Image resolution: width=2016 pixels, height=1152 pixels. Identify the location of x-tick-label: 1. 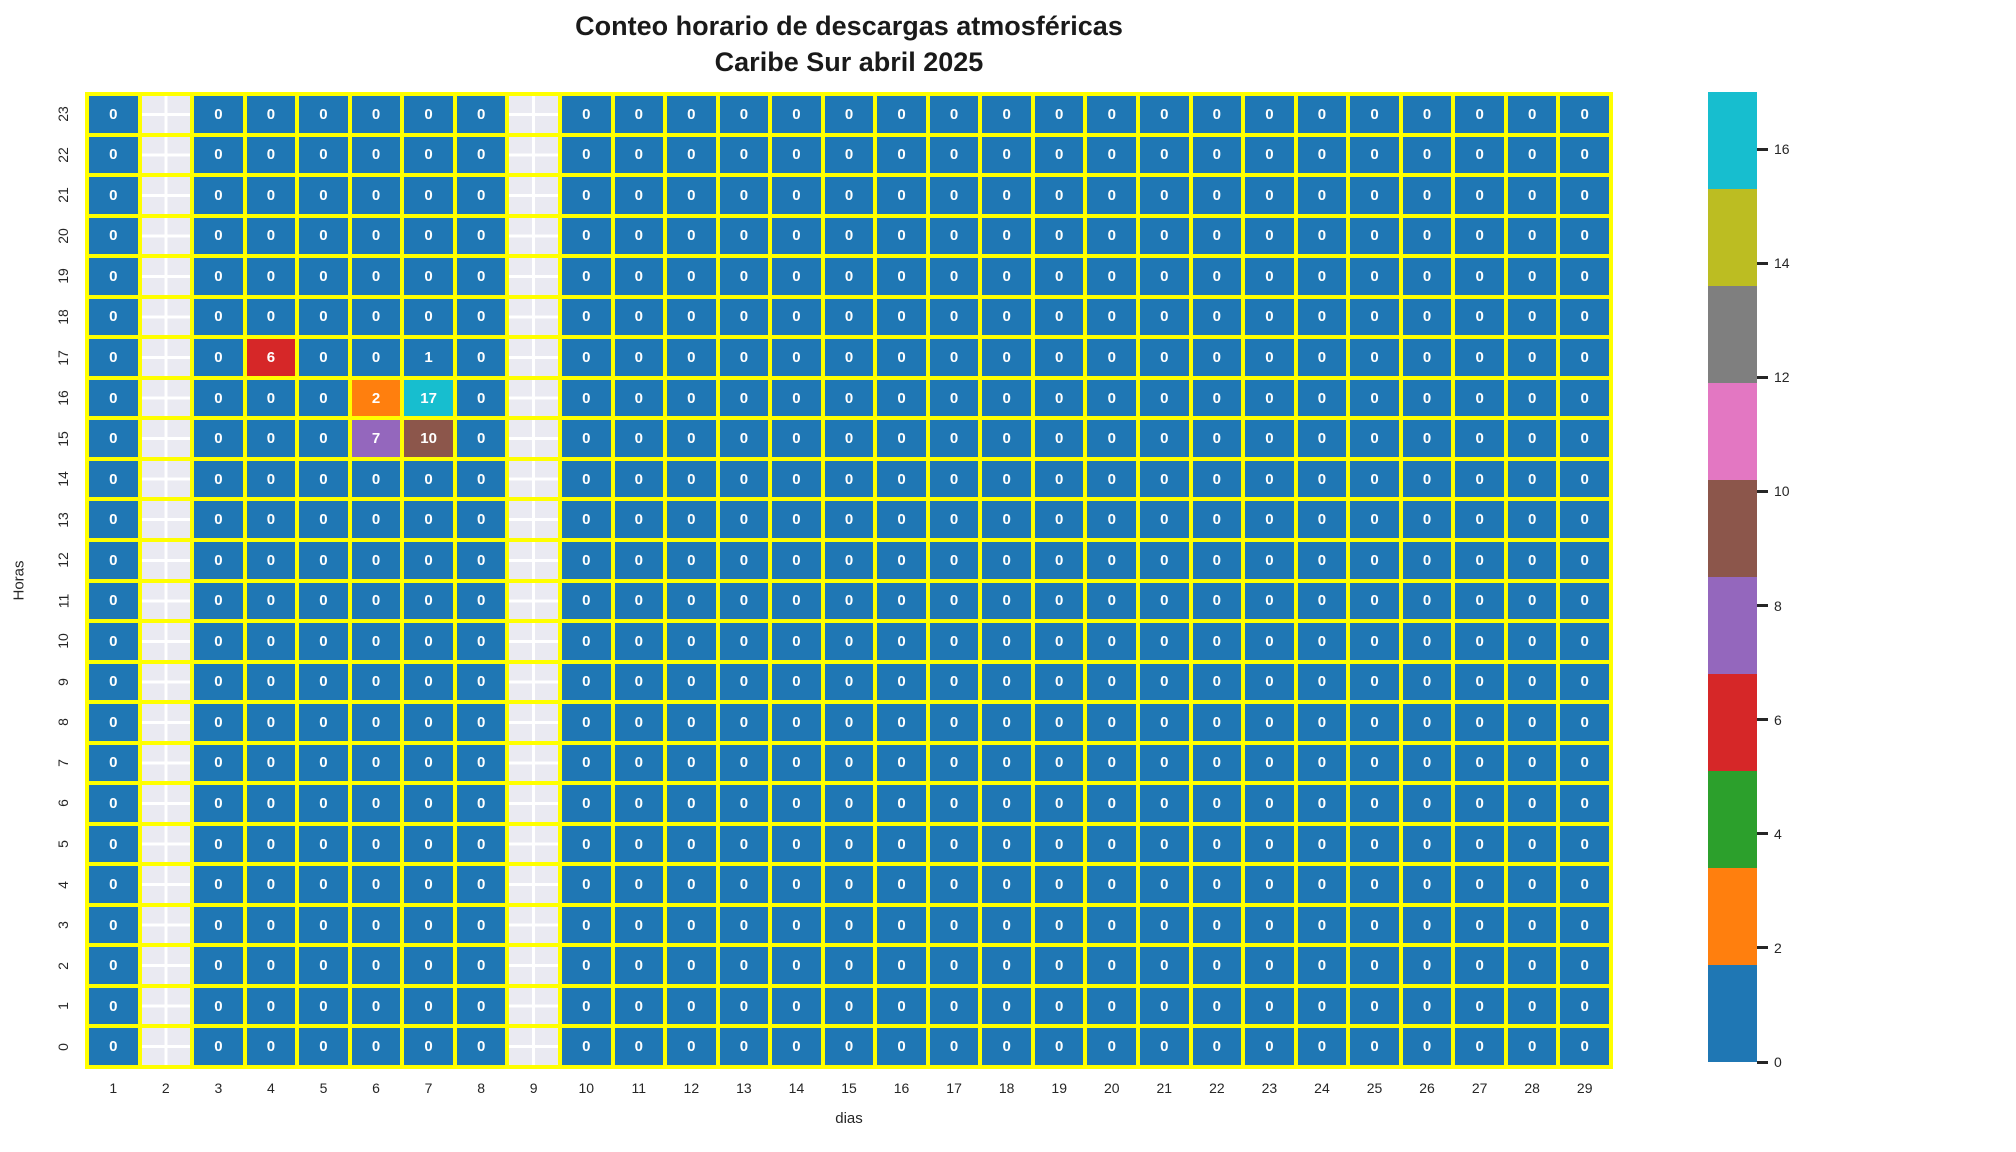
(113, 1088).